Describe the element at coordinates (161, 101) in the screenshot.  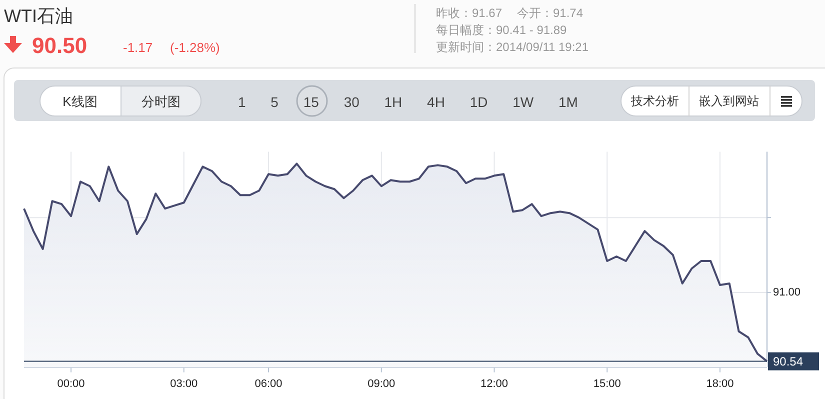
I see `text: 分时图` at that location.